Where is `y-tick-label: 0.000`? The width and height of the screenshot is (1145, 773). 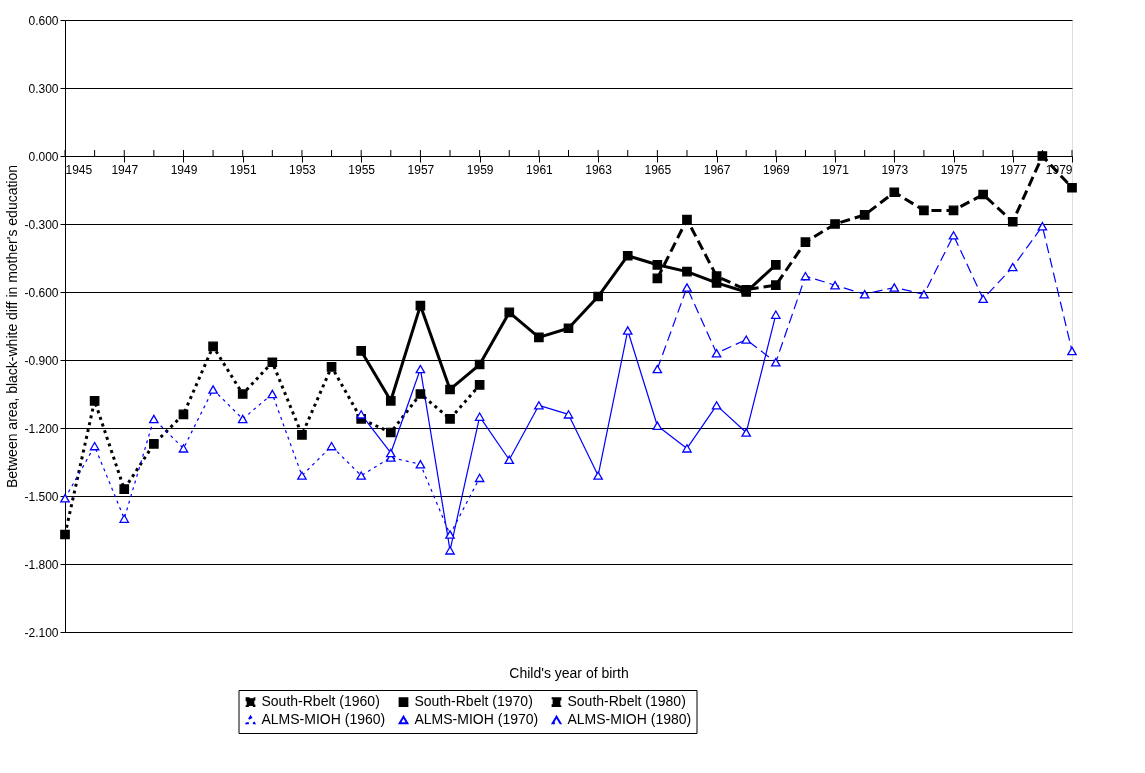 y-tick-label: 0.000 is located at coordinates (43, 156).